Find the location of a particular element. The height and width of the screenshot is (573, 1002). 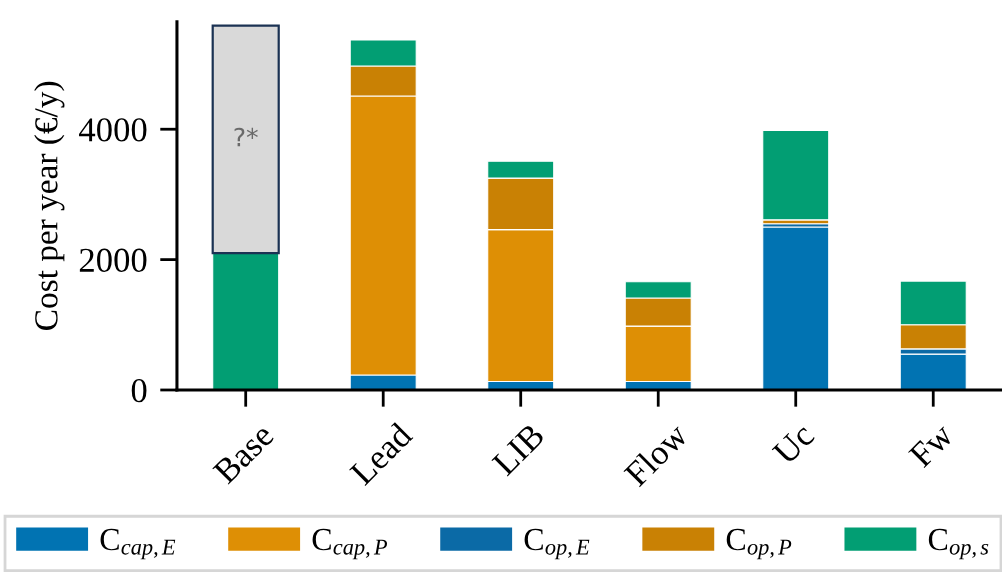

y-tick-label: 2000 is located at coordinates (113, 260).